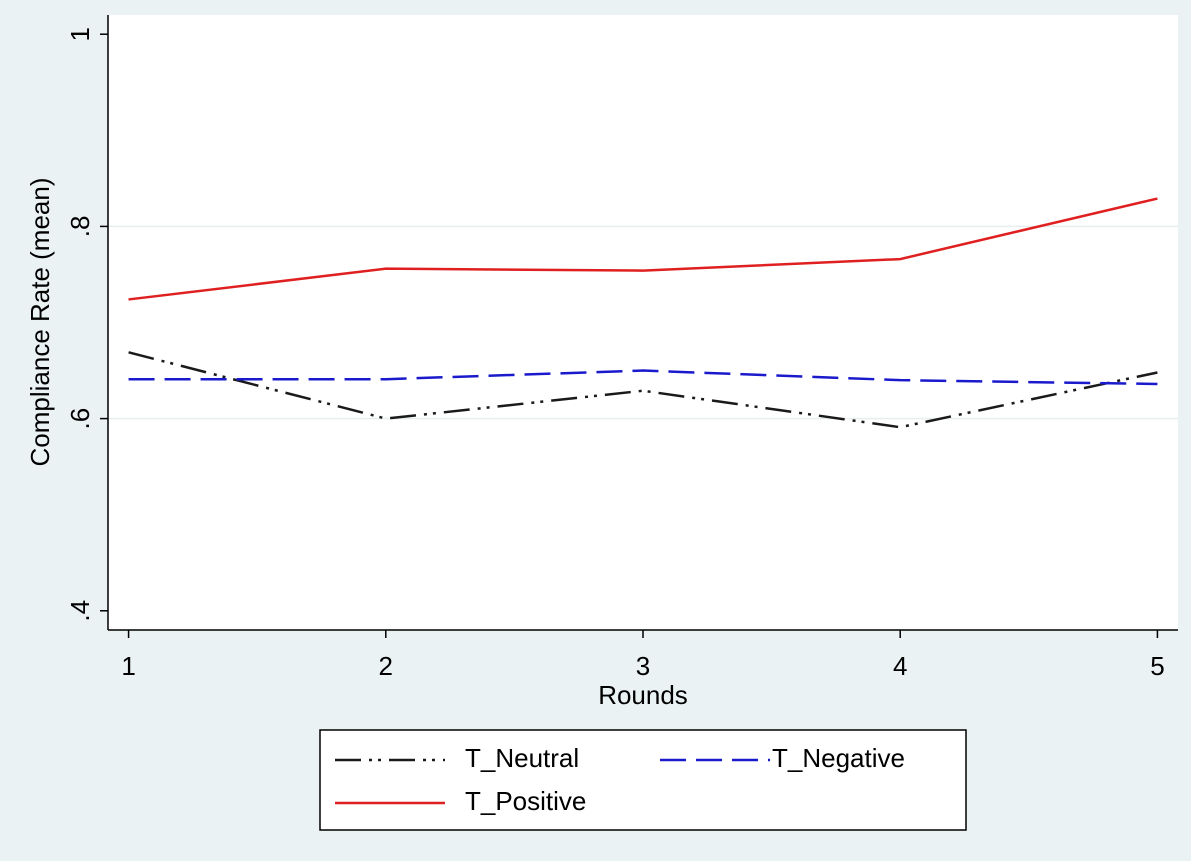  What do you see at coordinates (128, 666) in the screenshot?
I see `x-tick-label: 1` at bounding box center [128, 666].